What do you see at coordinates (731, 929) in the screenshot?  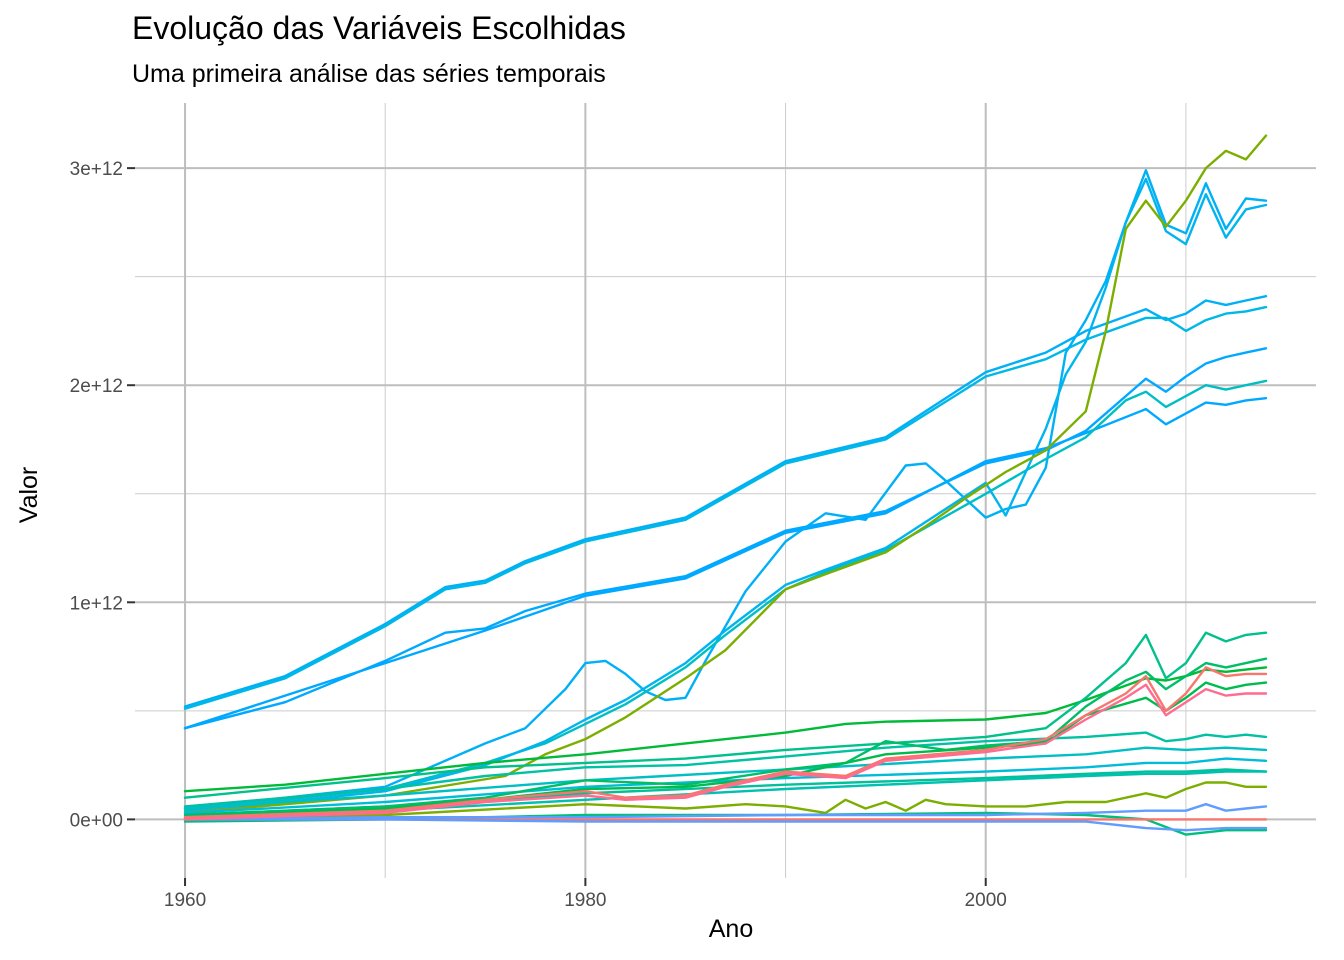 I see `x-axis-title: Ano` at bounding box center [731, 929].